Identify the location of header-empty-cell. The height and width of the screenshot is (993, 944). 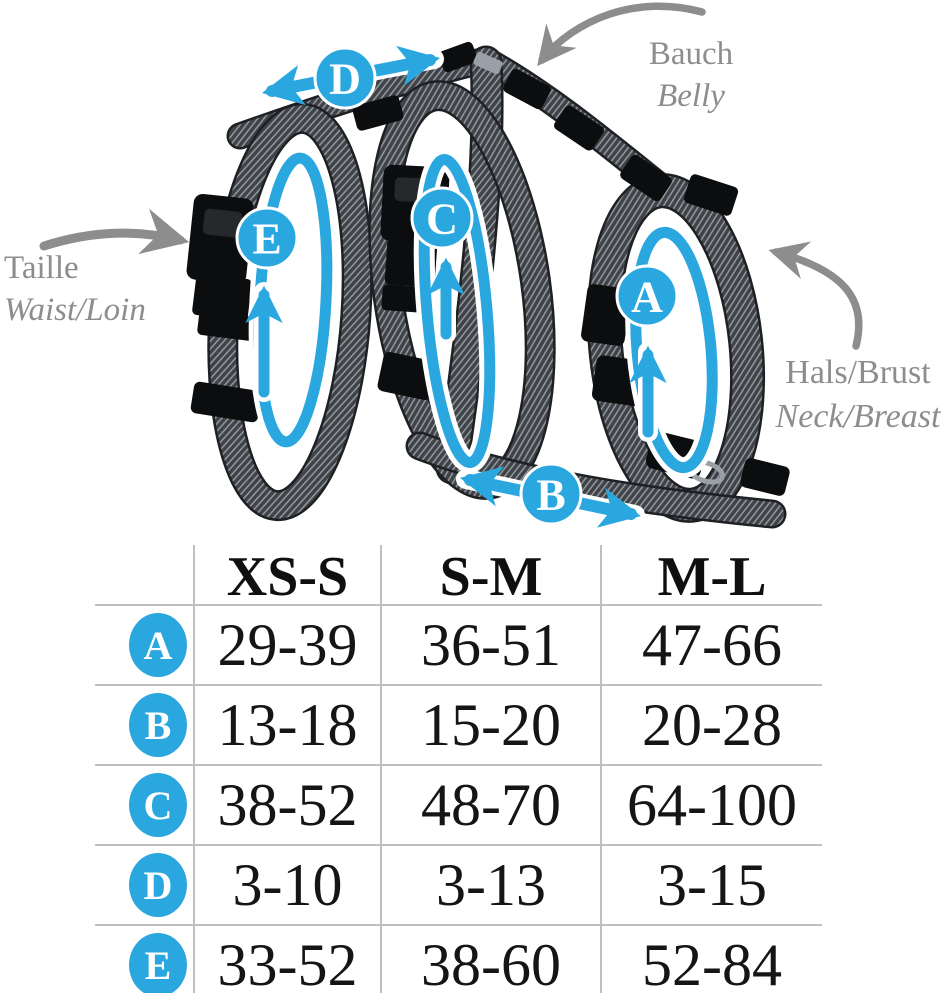
(144, 577).